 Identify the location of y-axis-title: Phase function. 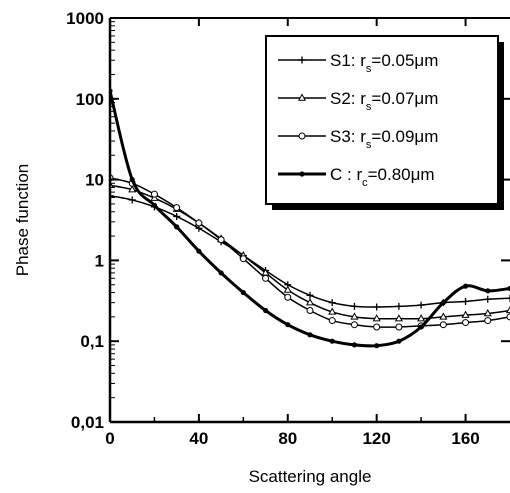
(22, 220).